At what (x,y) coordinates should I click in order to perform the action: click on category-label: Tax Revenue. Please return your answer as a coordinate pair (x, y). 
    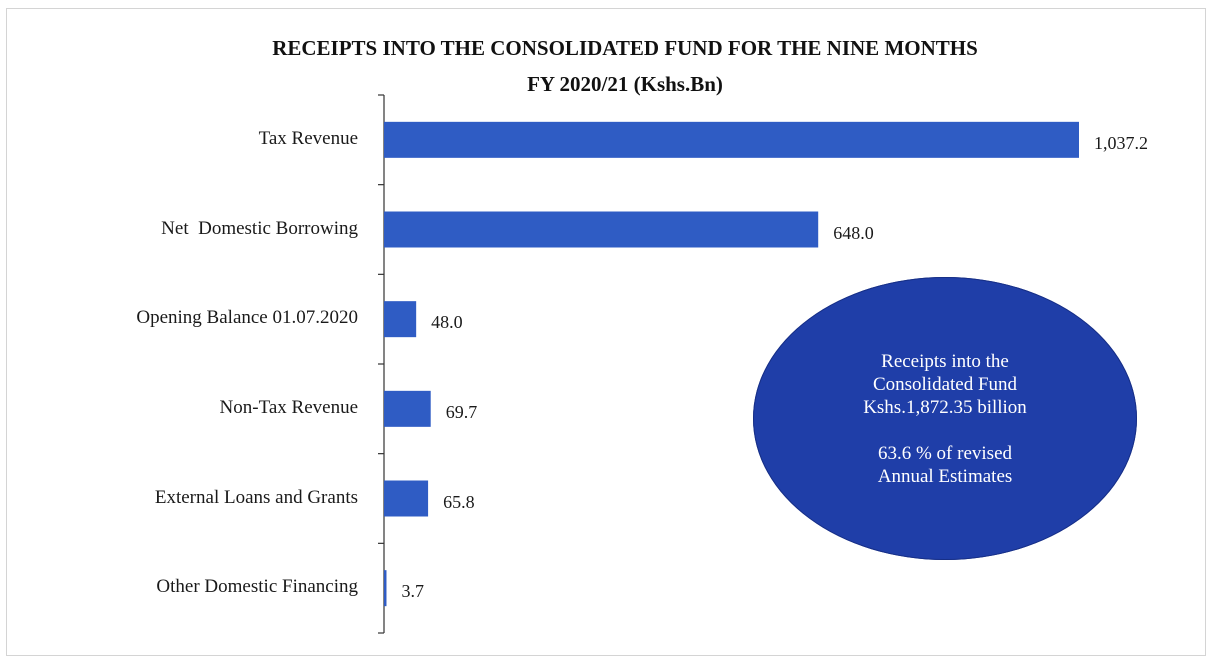
    Looking at the image, I should click on (308, 138).